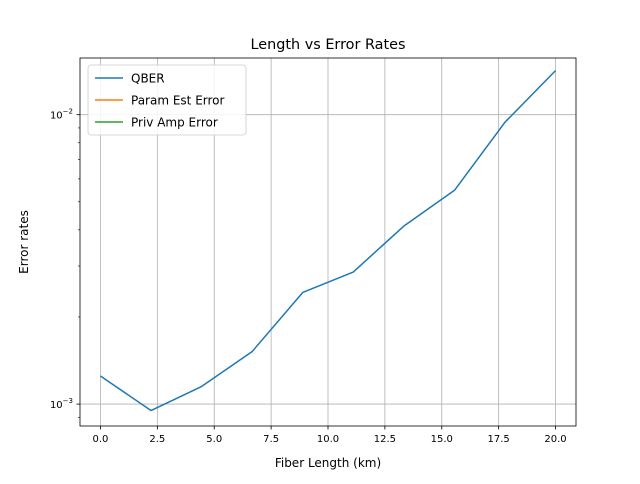 The height and width of the screenshot is (484, 640). What do you see at coordinates (328, 463) in the screenshot?
I see `x-axis-label: Fiber Length (km)` at bounding box center [328, 463].